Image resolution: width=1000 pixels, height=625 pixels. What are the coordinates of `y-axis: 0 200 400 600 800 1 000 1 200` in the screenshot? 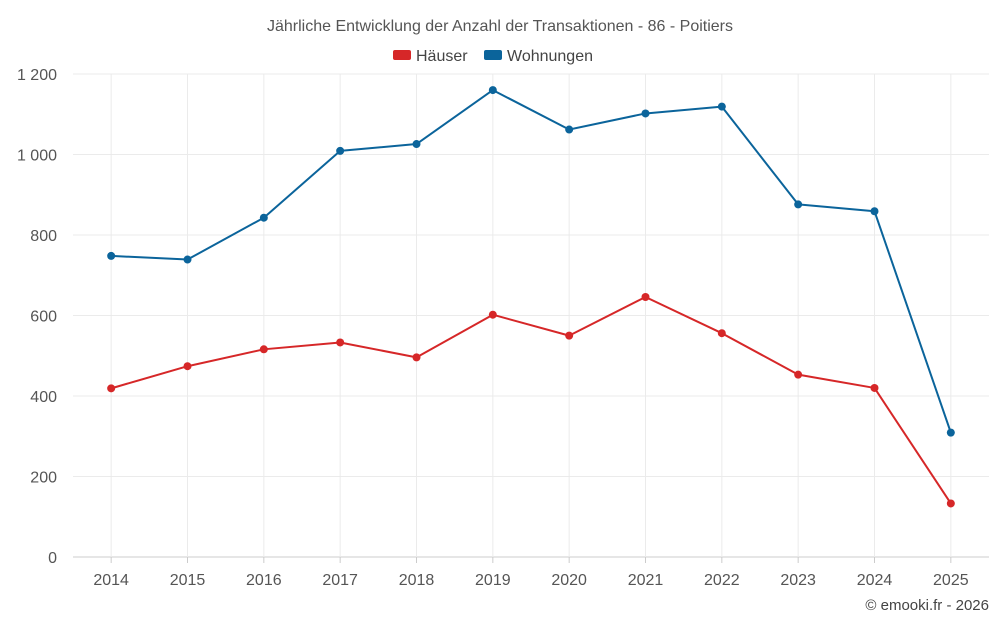 It's located at (37, 317).